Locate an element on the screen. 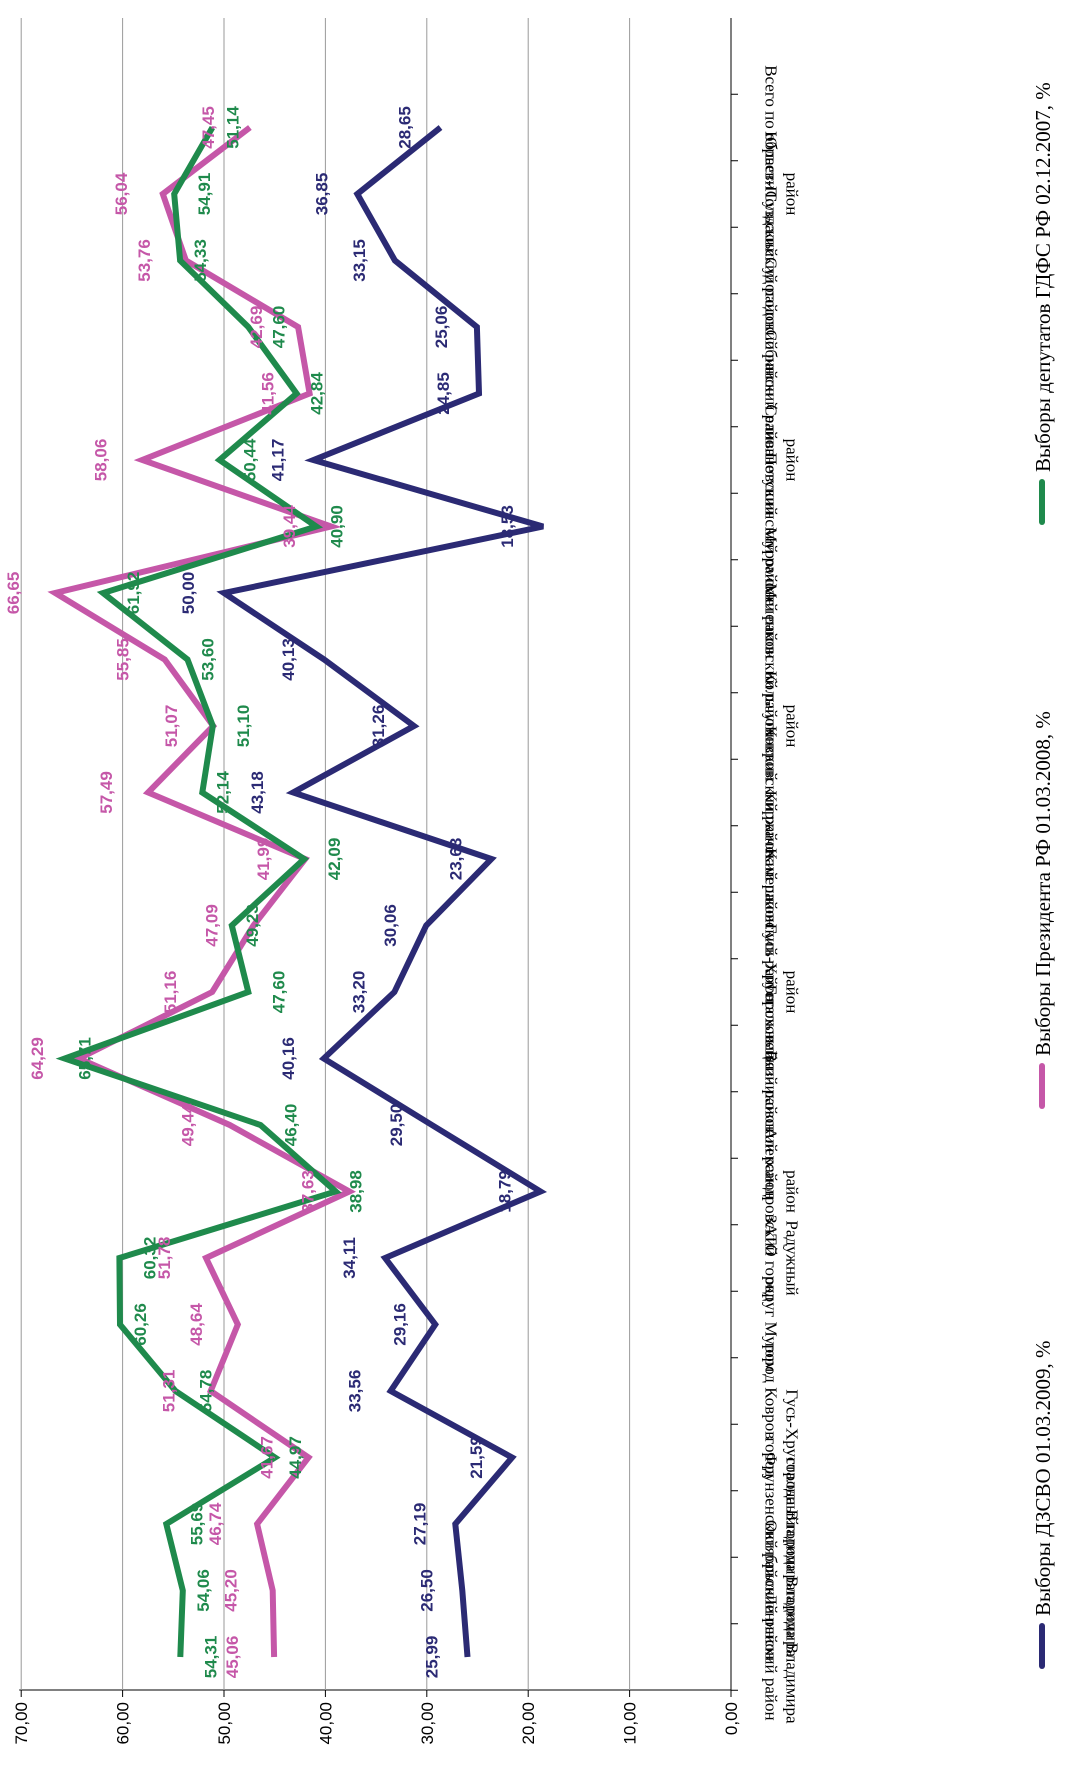  data-label: 29,50 is located at coordinates (396, 1125).